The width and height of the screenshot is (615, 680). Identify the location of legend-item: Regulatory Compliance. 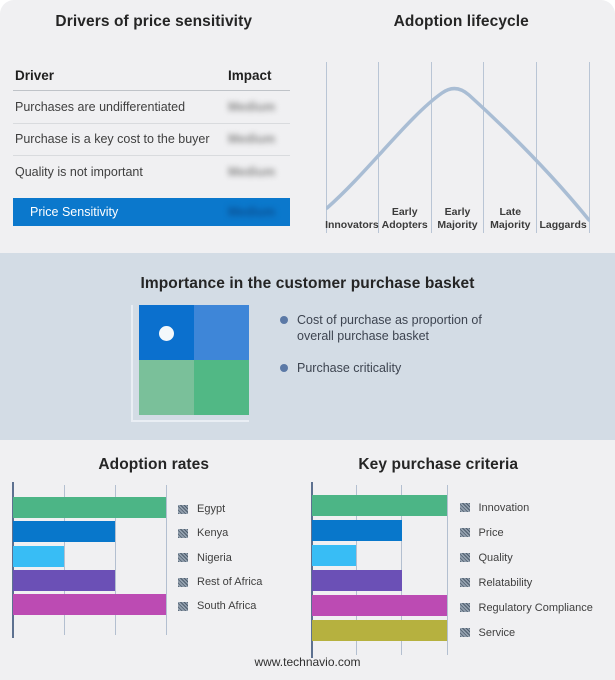
(526, 607).